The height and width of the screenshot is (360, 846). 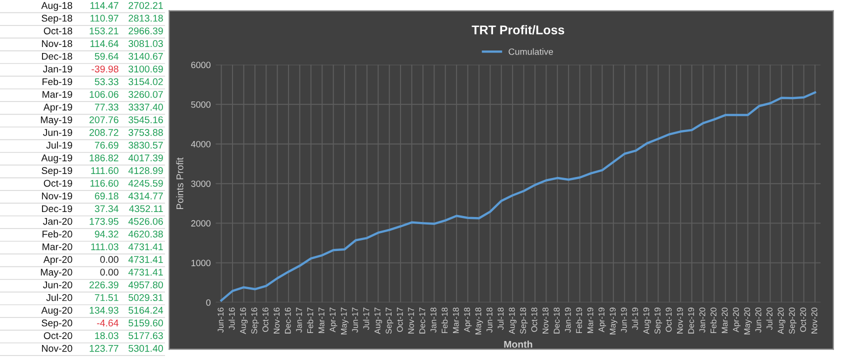 I want to click on x-tick-label: Feb-17, so click(x=310, y=320).